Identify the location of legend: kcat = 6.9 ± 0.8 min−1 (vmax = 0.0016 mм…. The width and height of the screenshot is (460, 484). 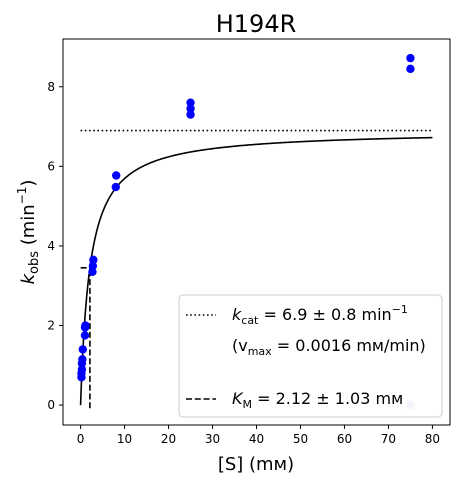
(310, 356).